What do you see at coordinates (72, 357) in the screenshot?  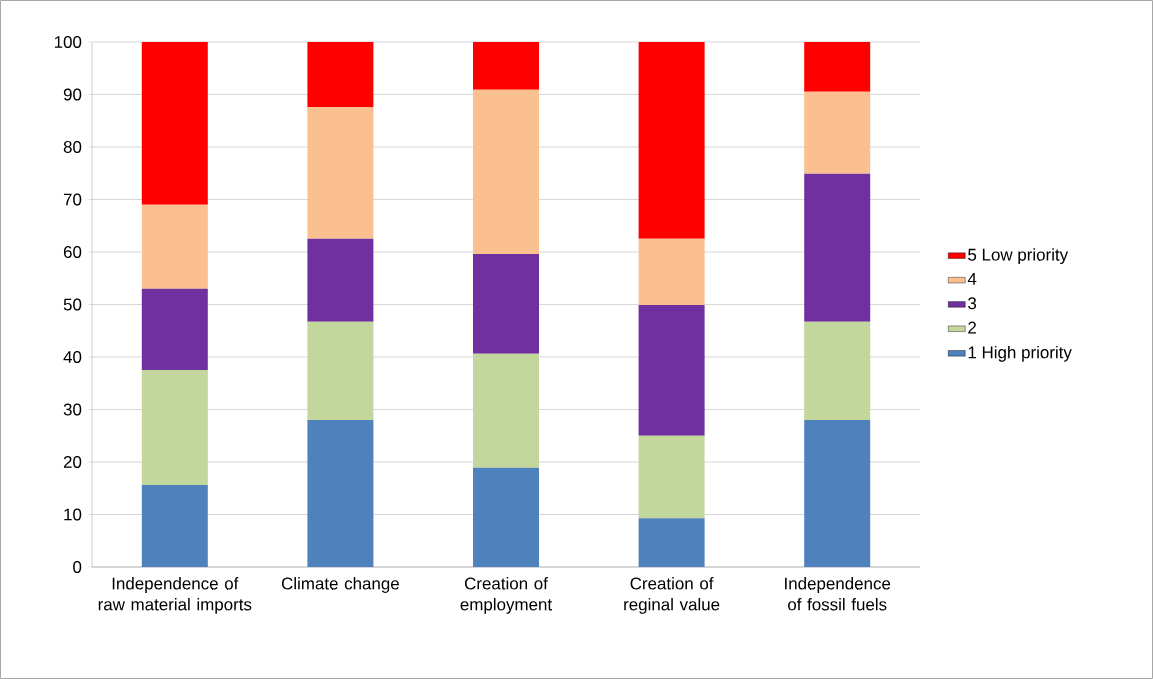 I see `y-tick-label: 40` at bounding box center [72, 357].